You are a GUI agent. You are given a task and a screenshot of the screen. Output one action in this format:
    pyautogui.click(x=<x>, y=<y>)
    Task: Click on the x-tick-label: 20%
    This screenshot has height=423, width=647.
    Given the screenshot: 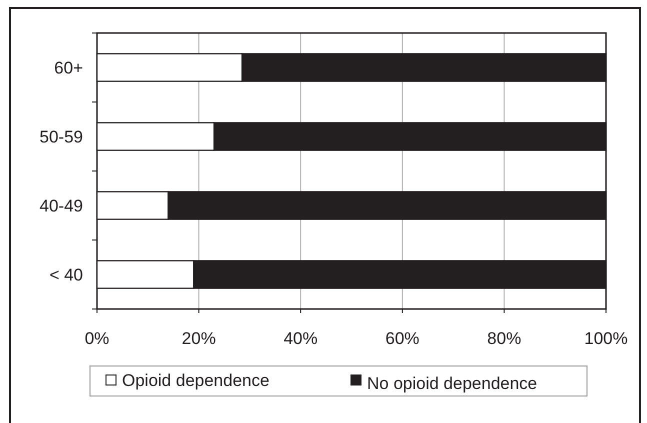 What is the action you would take?
    pyautogui.click(x=199, y=338)
    